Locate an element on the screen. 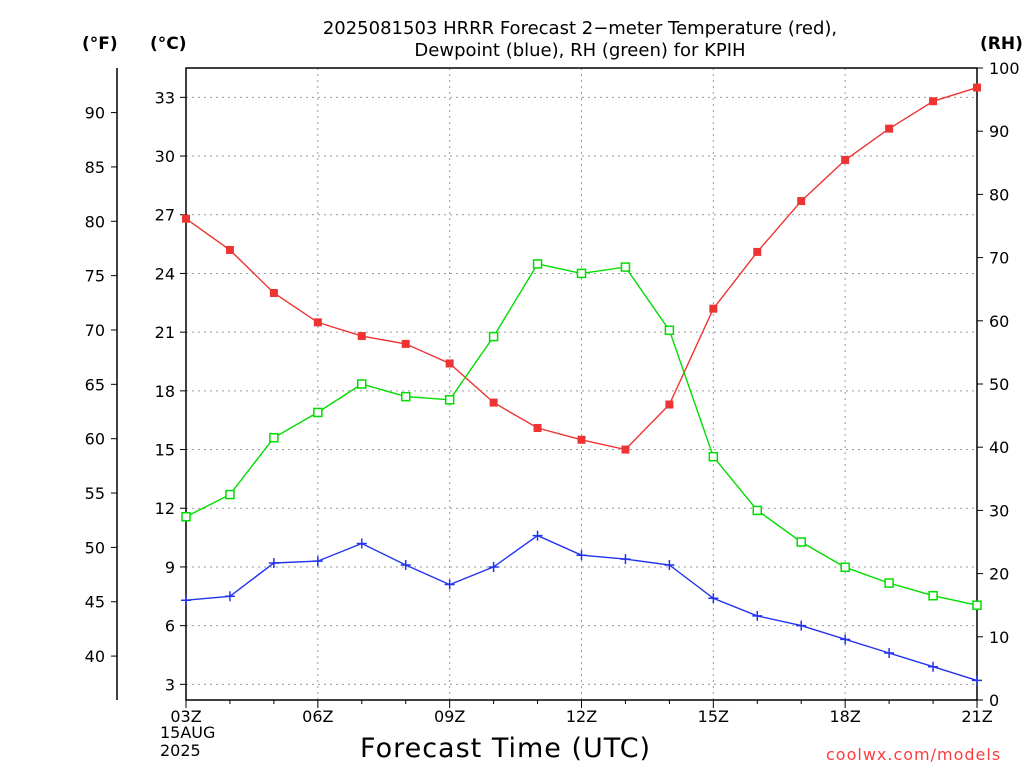 The height and width of the screenshot is (768, 1024). x-tick-label: 12Z is located at coordinates (581, 716).